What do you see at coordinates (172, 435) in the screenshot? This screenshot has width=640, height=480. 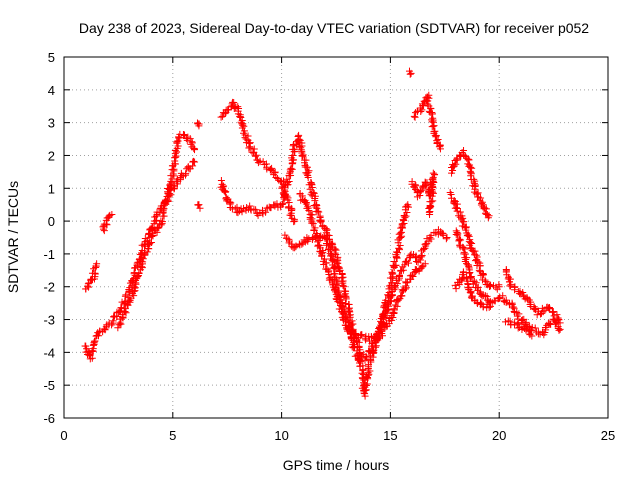 I see `x-tick-label: 5` at bounding box center [172, 435].